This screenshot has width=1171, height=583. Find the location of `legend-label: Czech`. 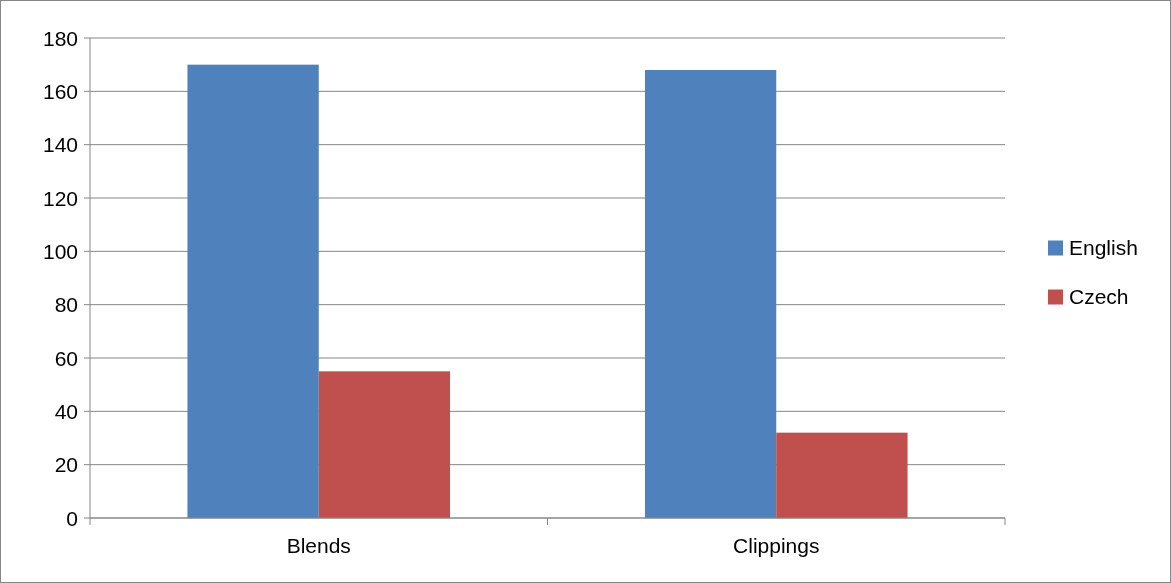

legend-label: Czech is located at coordinates (1099, 296).